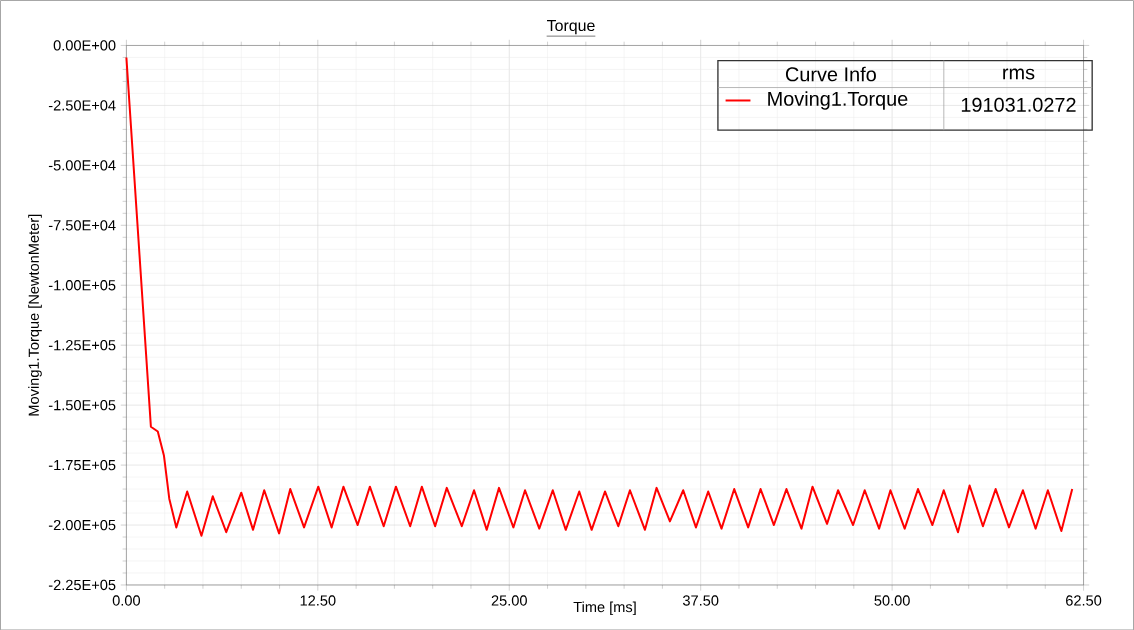  Describe the element at coordinates (82, 584) in the screenshot. I see `y-tick-label: -2.25E+05` at that location.